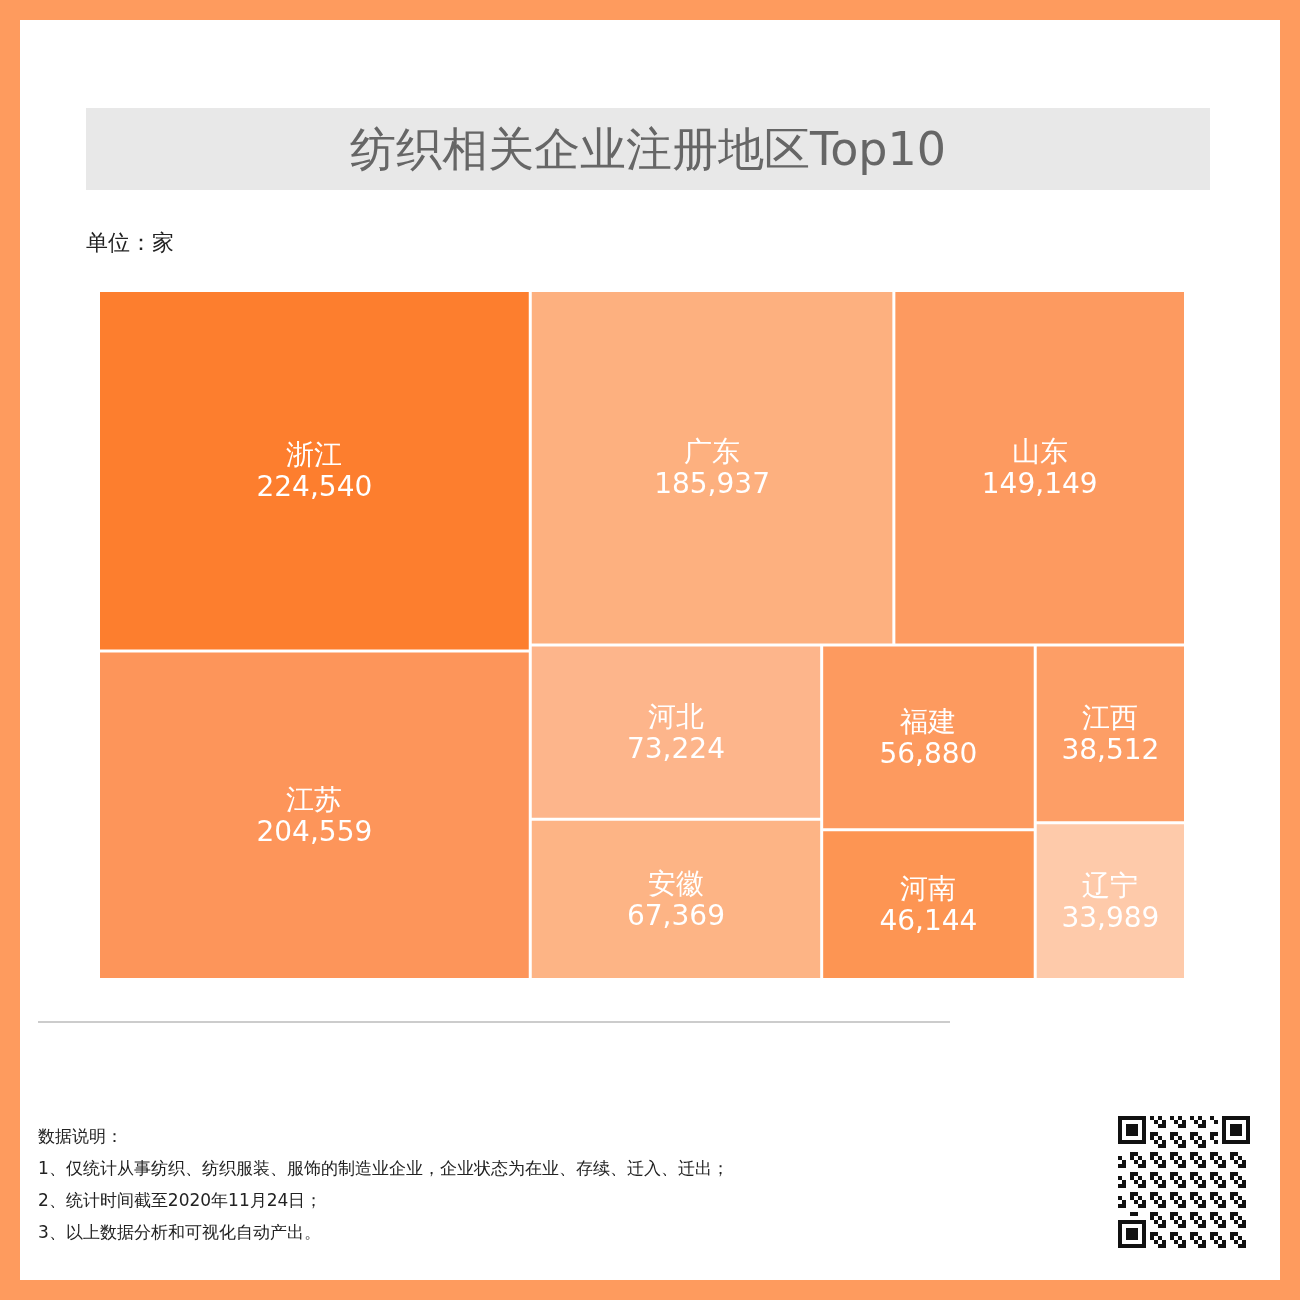  I want to click on data-label: 46,144, so click(928, 921).